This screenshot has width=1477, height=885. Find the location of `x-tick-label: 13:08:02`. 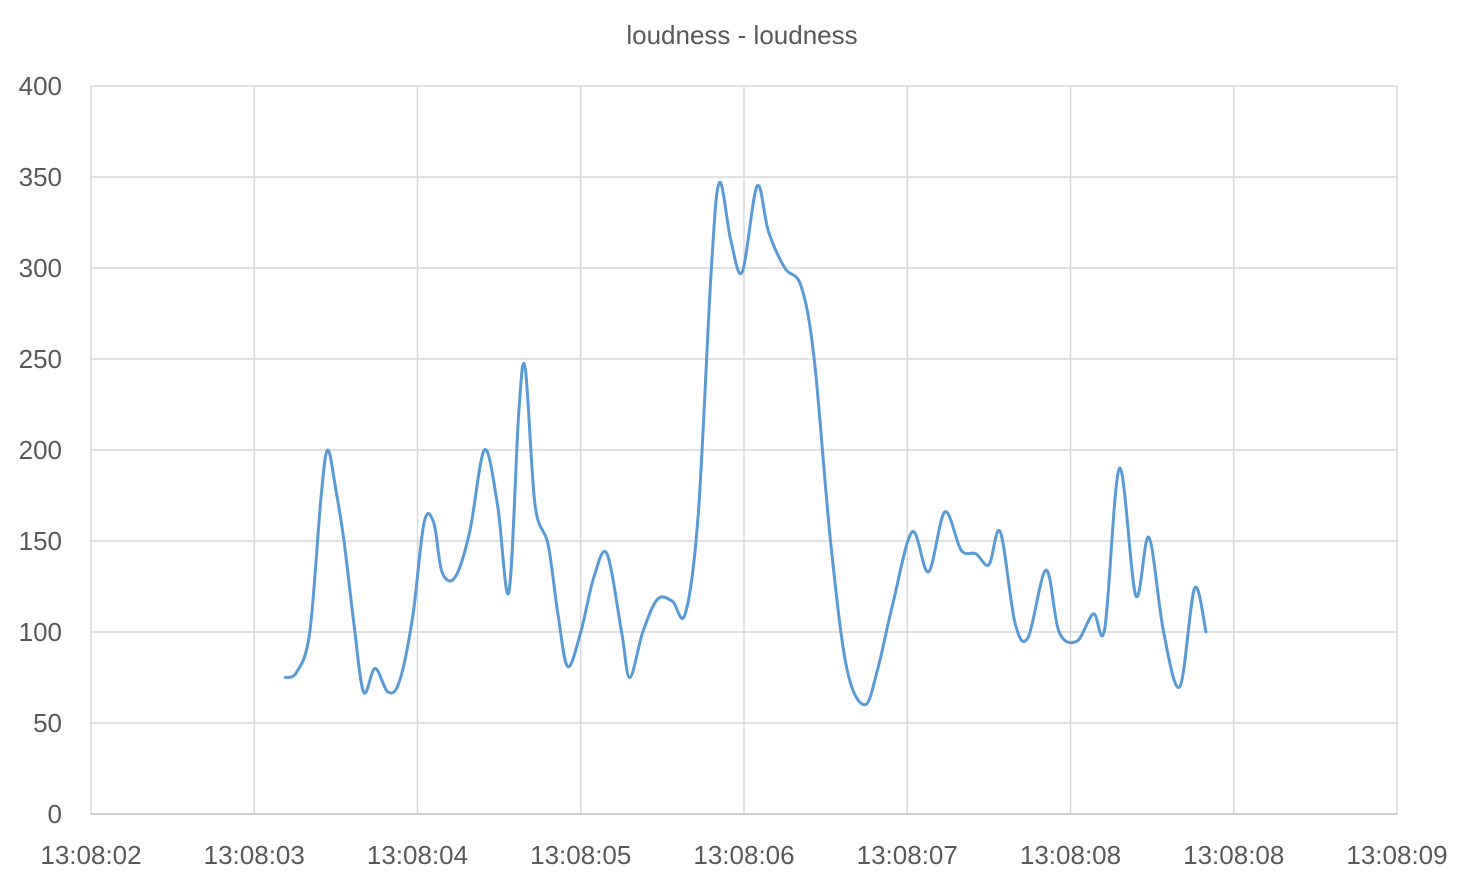

x-tick-label: 13:08:02 is located at coordinates (90, 855).